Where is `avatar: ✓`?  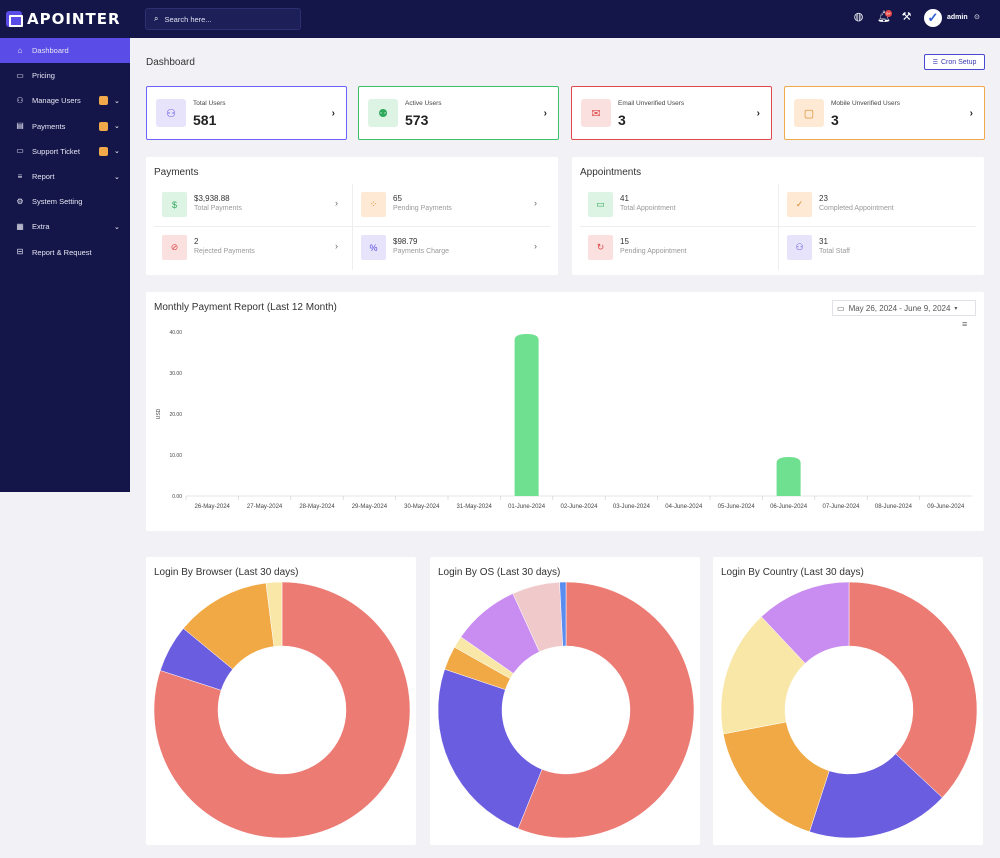 avatar: ✓ is located at coordinates (933, 18).